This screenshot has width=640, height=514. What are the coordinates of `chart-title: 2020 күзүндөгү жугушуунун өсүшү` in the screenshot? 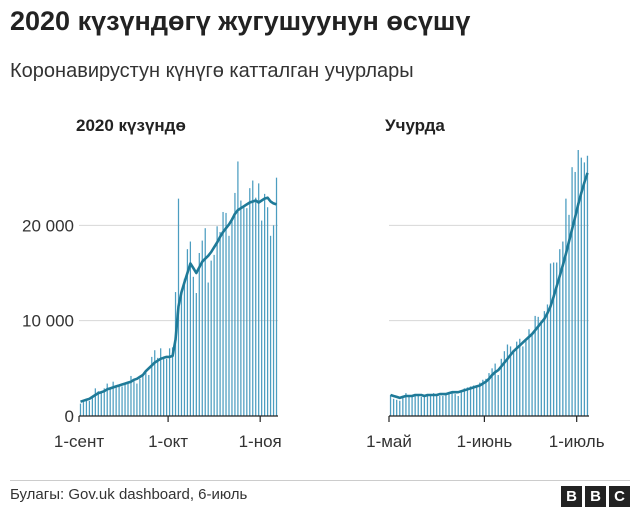 It's located at (240, 21).